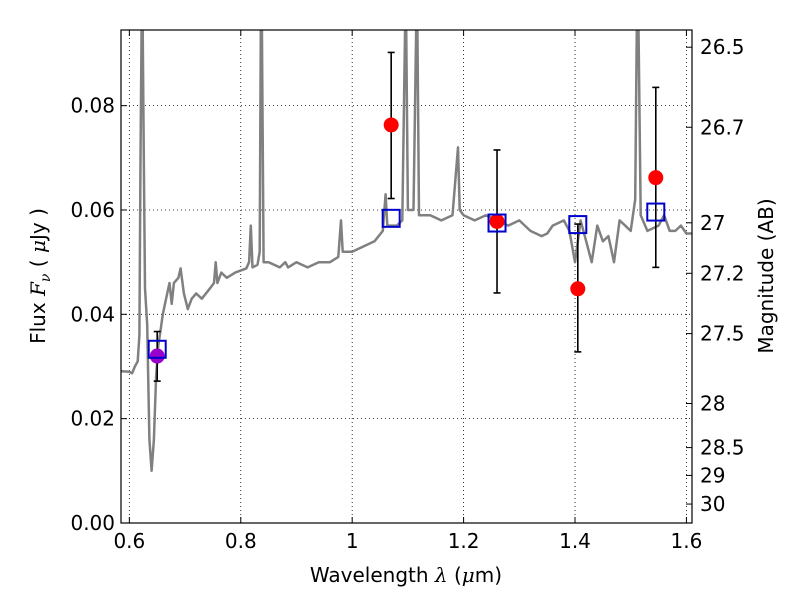  Describe the element at coordinates (406, 575) in the screenshot. I see `x-axis-title: Wavelength λ (μm)` at that location.